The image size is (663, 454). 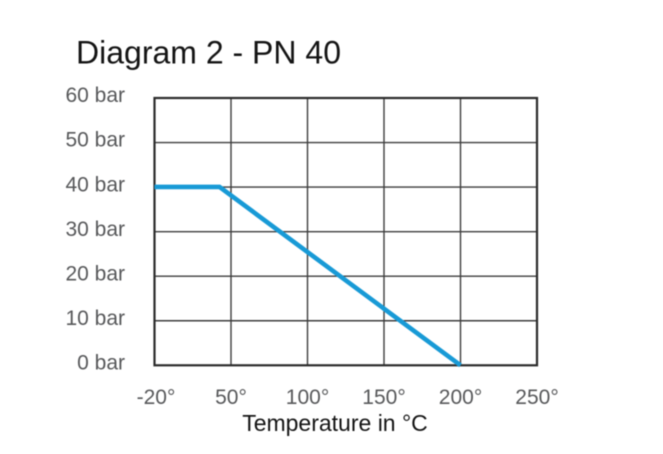 What do you see at coordinates (231, 397) in the screenshot?
I see `svg-text: 50°` at bounding box center [231, 397].